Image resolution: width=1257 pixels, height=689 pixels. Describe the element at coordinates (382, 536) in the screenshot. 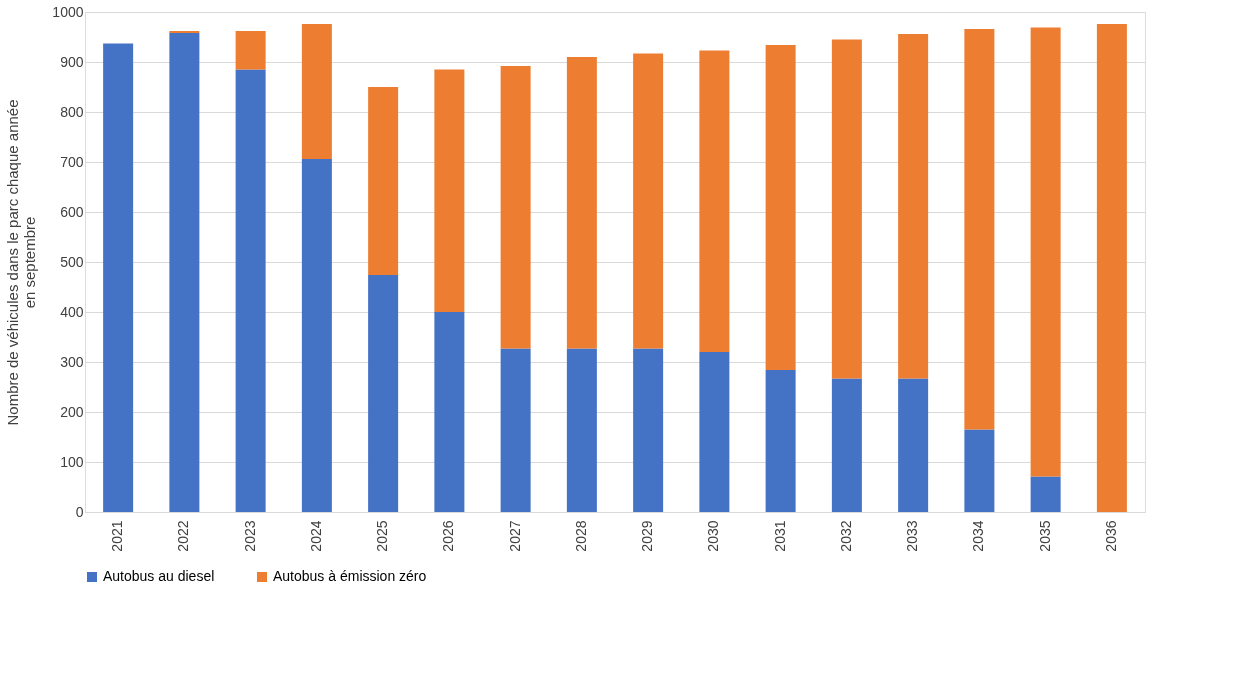

I see `x-tick-label: 2025` at that location.